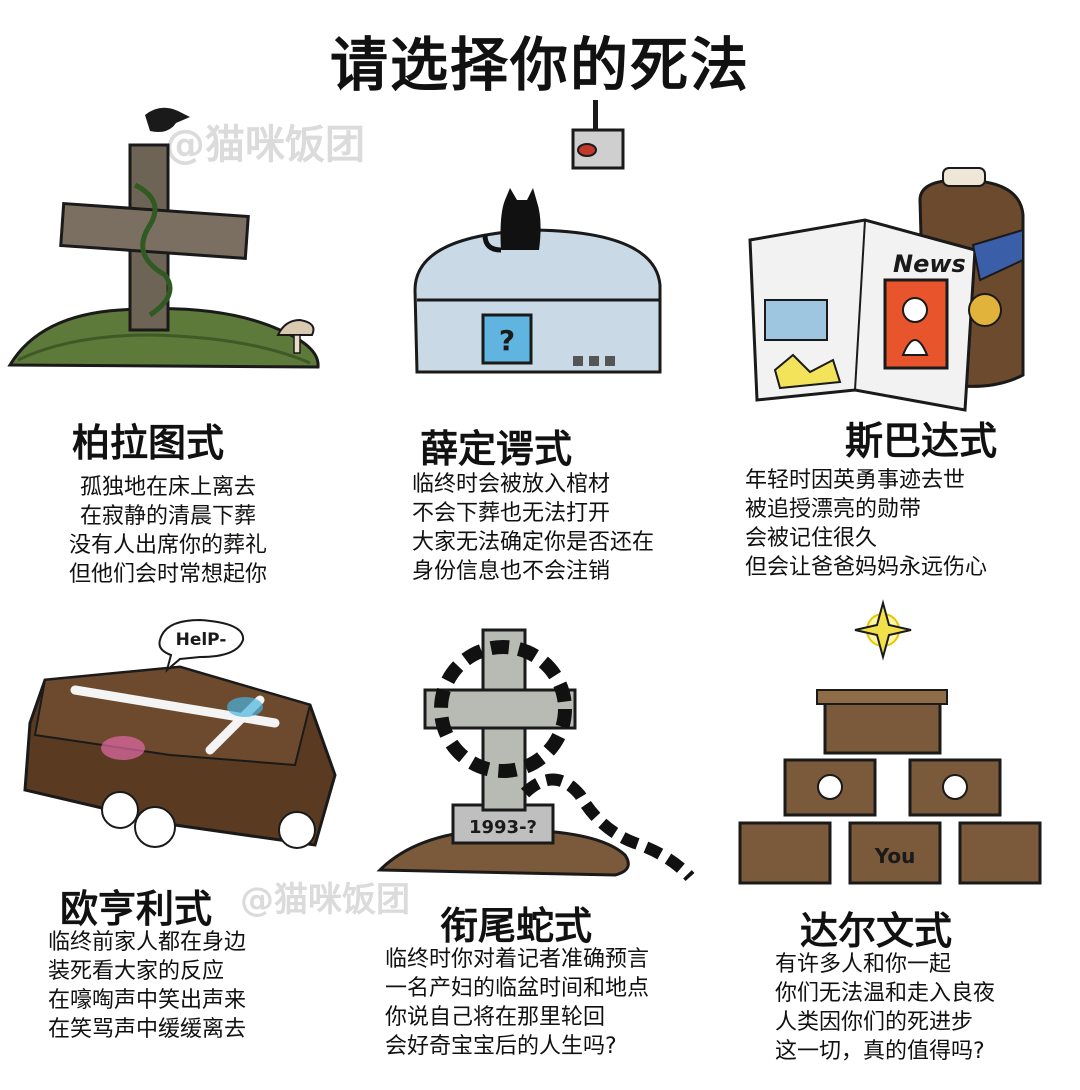 The height and width of the screenshot is (1090, 1080). Describe the element at coordinates (921, 441) in the screenshot. I see `option-name-sparta: 斯巴达式` at that location.